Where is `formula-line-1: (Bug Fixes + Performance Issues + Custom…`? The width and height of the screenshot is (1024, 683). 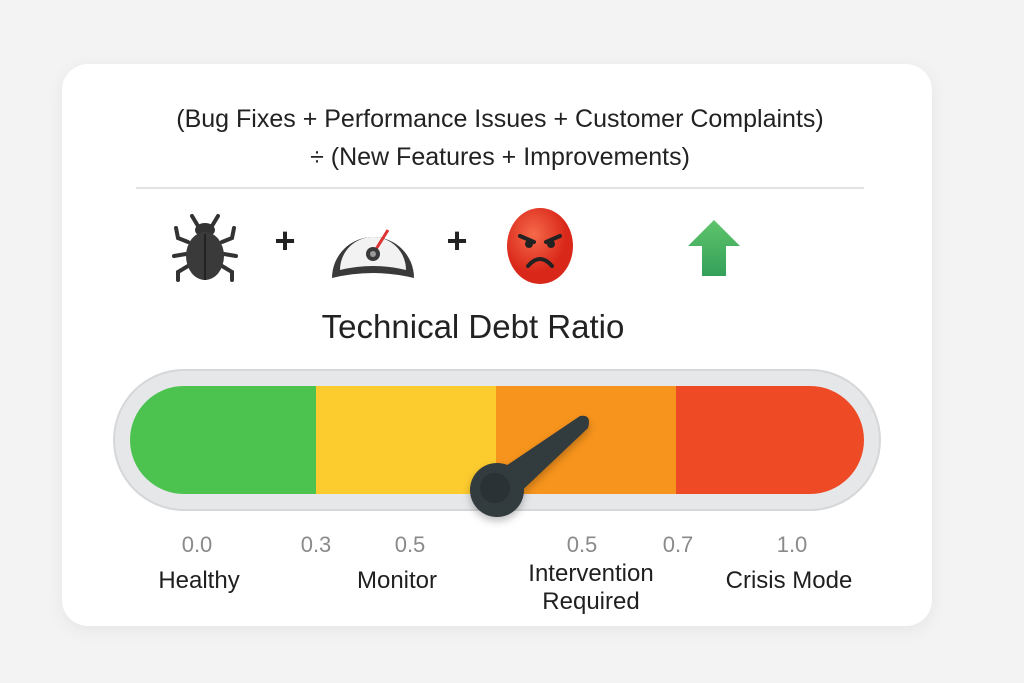 formula-line-1: (Bug Fixes + Performance Issues + Custom… is located at coordinates (500, 119).